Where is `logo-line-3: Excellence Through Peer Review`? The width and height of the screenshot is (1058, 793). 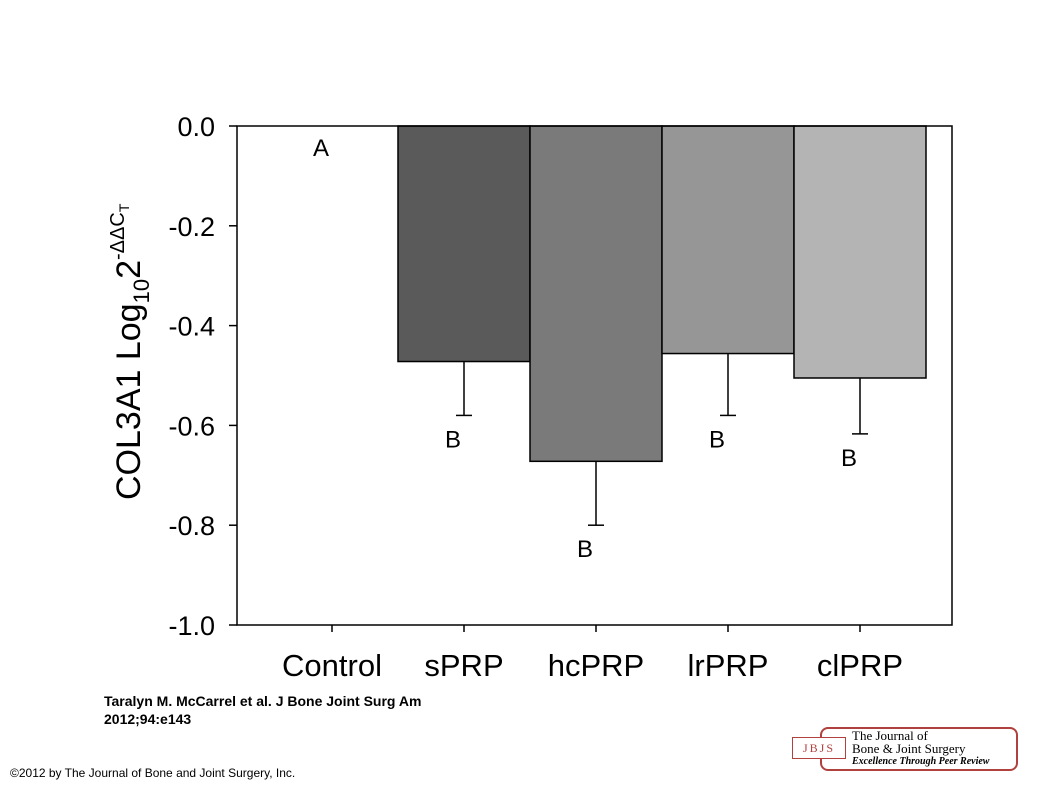 logo-line-3: Excellence Through Peer Review is located at coordinates (921, 761).